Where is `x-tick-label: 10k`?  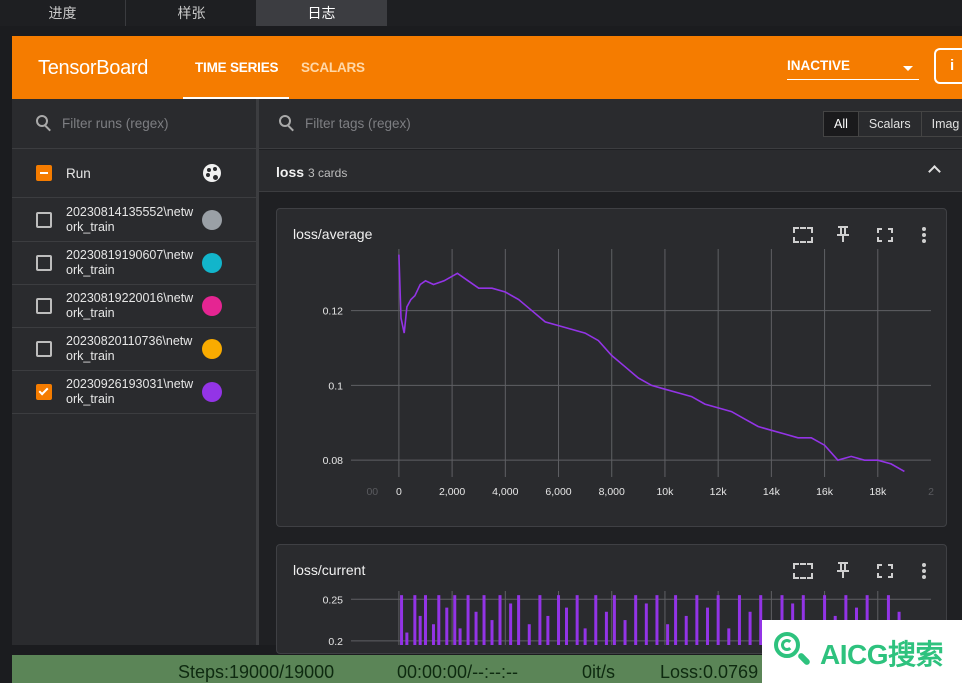 x-tick-label: 10k is located at coordinates (665, 492).